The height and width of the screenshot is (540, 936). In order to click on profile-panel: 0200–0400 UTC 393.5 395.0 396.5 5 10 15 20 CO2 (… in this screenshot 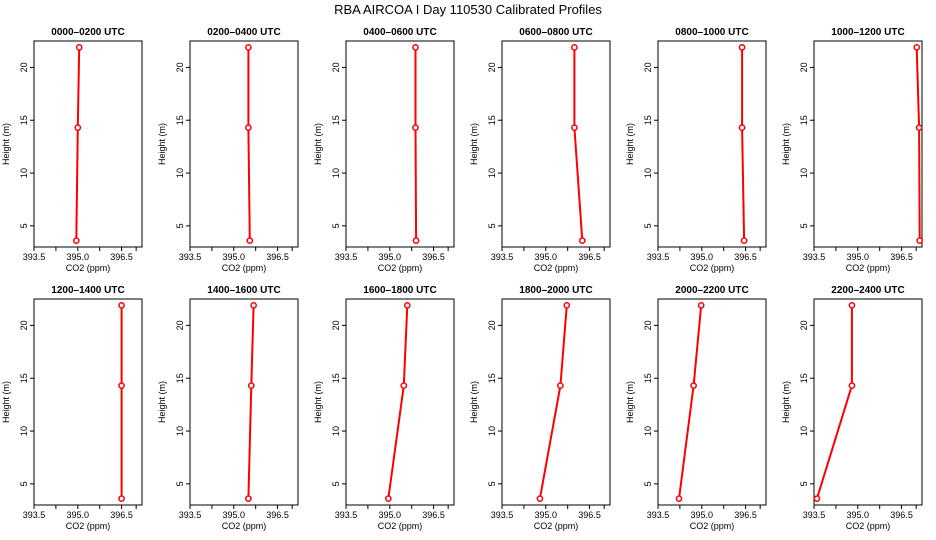, I will do `click(228, 150)`.